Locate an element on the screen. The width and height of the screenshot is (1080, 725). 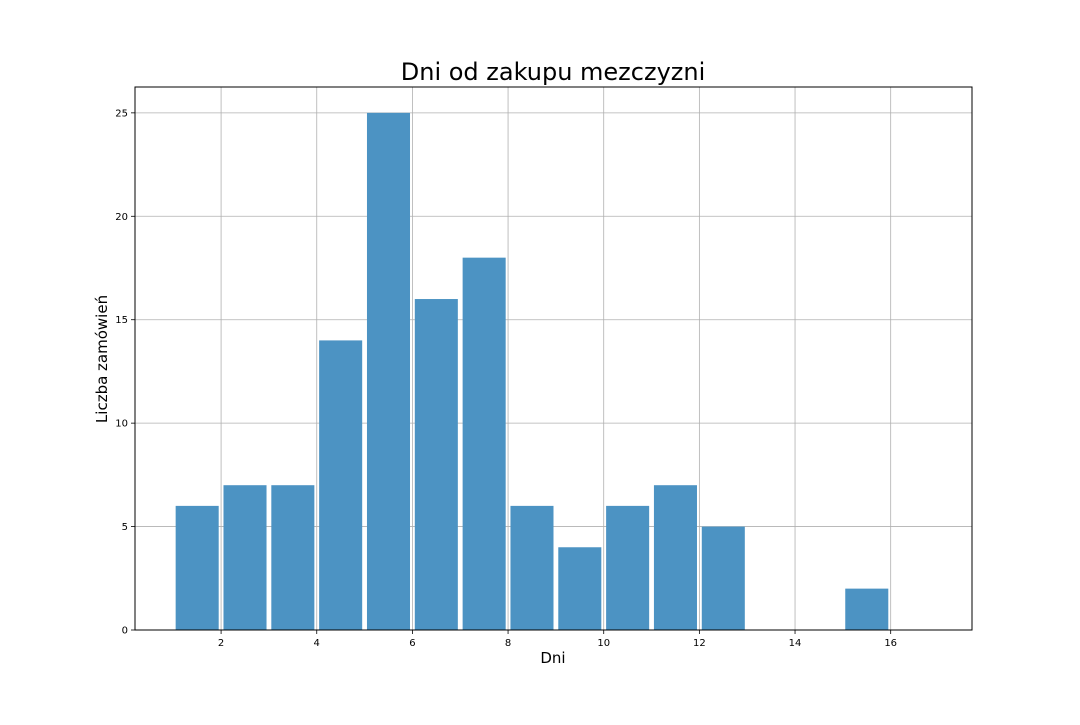
x-tick-label: 16 is located at coordinates (890, 643).